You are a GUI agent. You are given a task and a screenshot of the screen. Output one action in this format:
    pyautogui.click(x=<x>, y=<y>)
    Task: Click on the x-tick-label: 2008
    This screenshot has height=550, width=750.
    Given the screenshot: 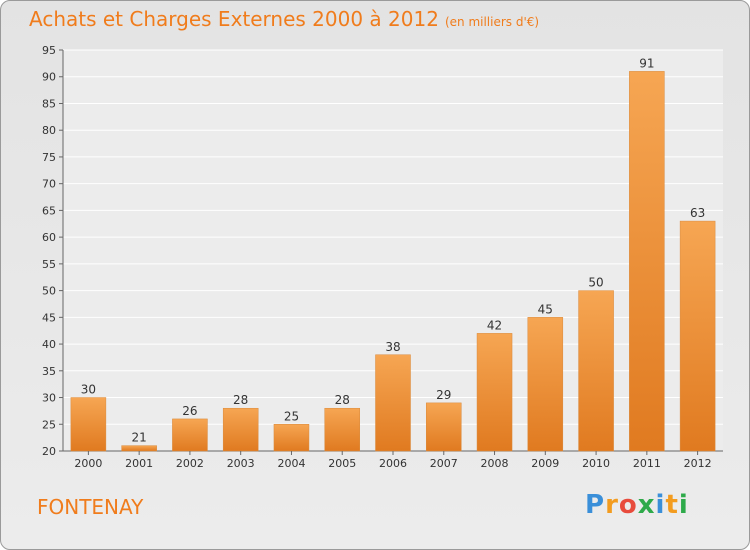 What is the action you would take?
    pyautogui.click(x=495, y=463)
    